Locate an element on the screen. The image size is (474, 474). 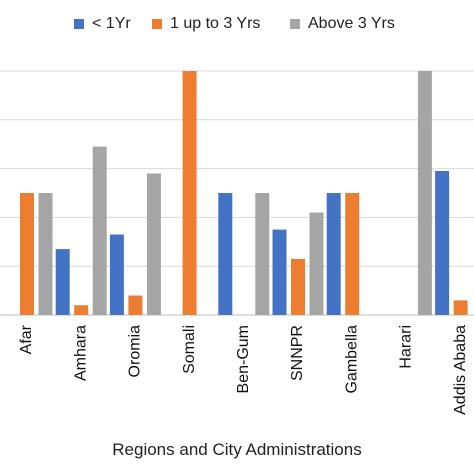
legend-item-series-2: 1 up to 3 Yrs is located at coordinates (206, 24).